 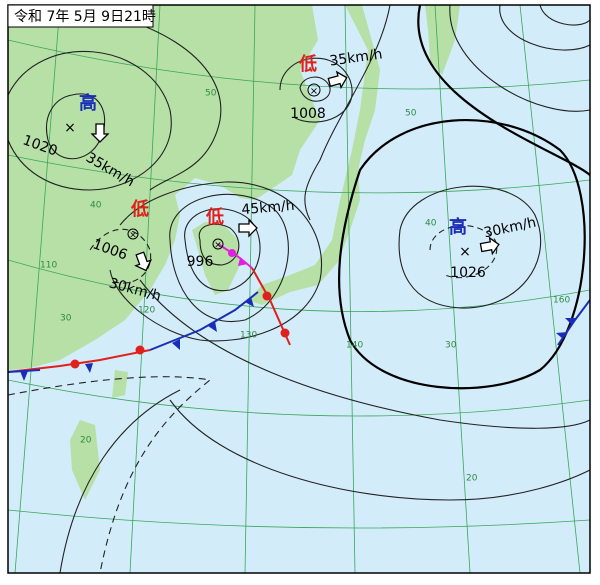 I want to click on grid-label: 120, so click(x=146, y=311).